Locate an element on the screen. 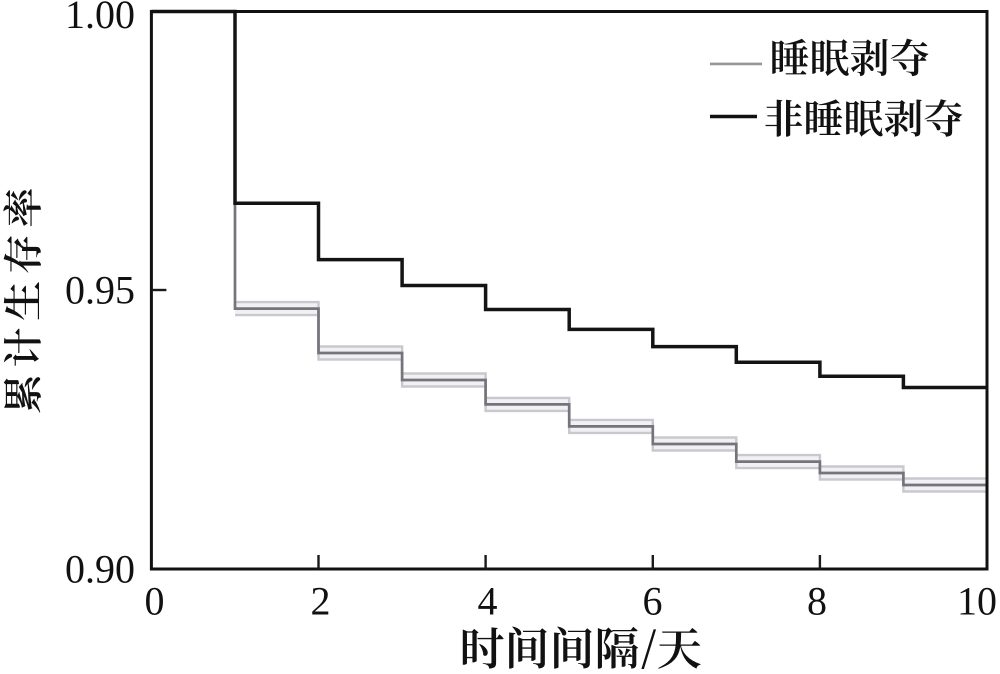  svg-text: 0.95 is located at coordinates (100, 289).